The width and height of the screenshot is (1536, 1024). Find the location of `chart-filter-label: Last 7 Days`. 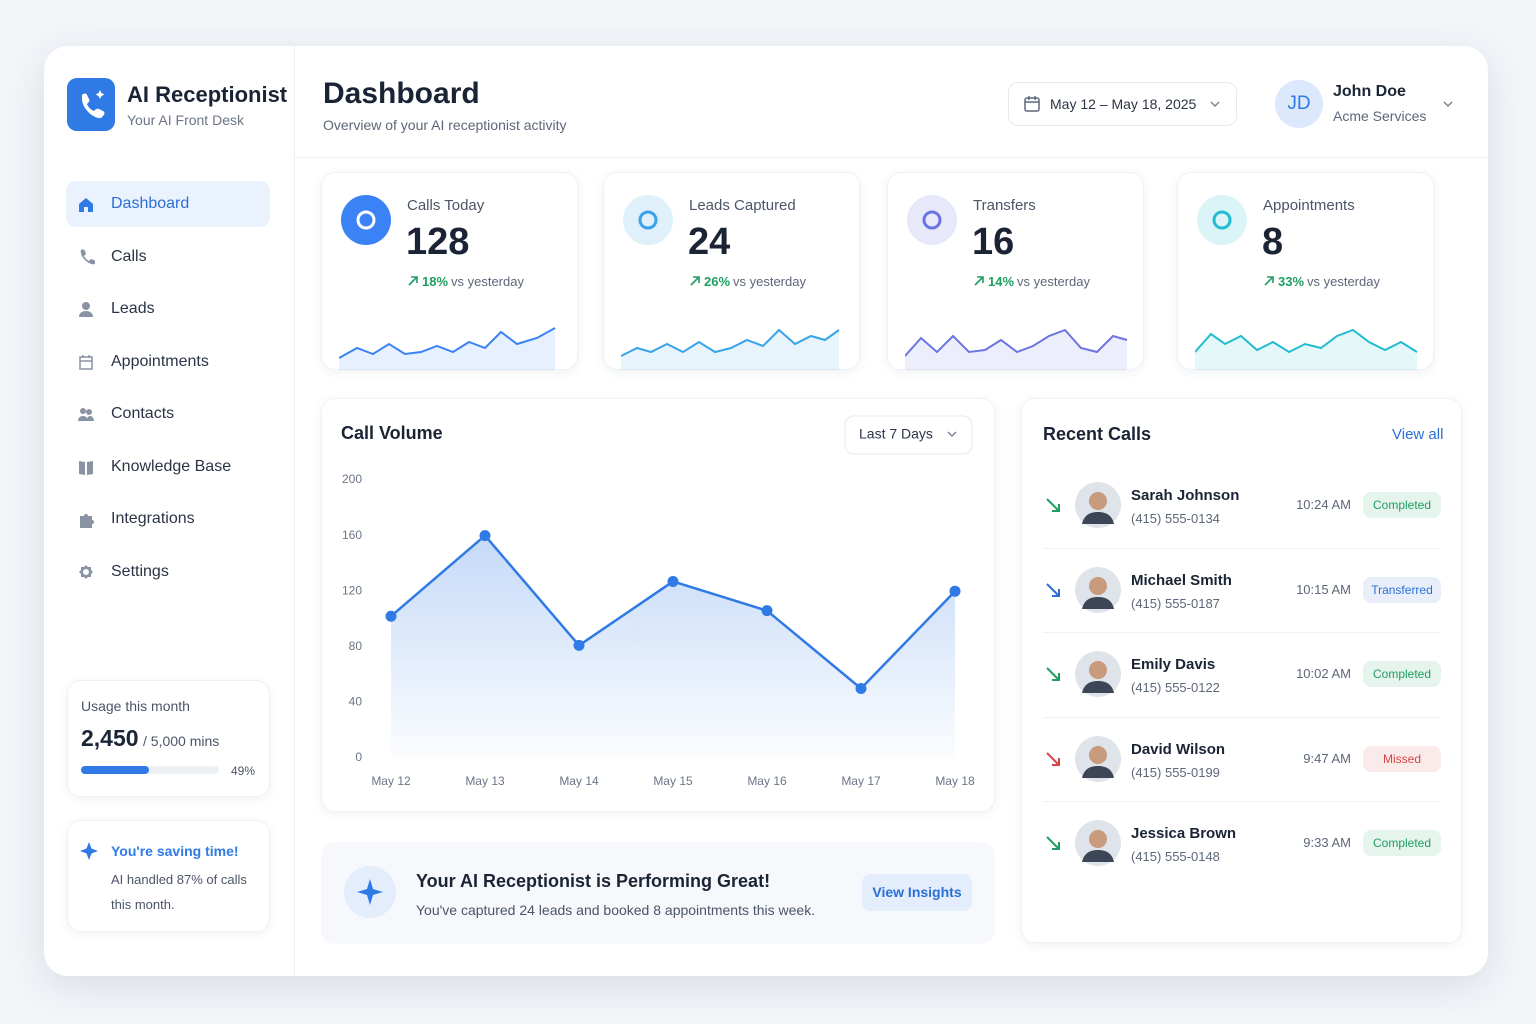

chart-filter-label: Last 7 Days is located at coordinates (896, 434).